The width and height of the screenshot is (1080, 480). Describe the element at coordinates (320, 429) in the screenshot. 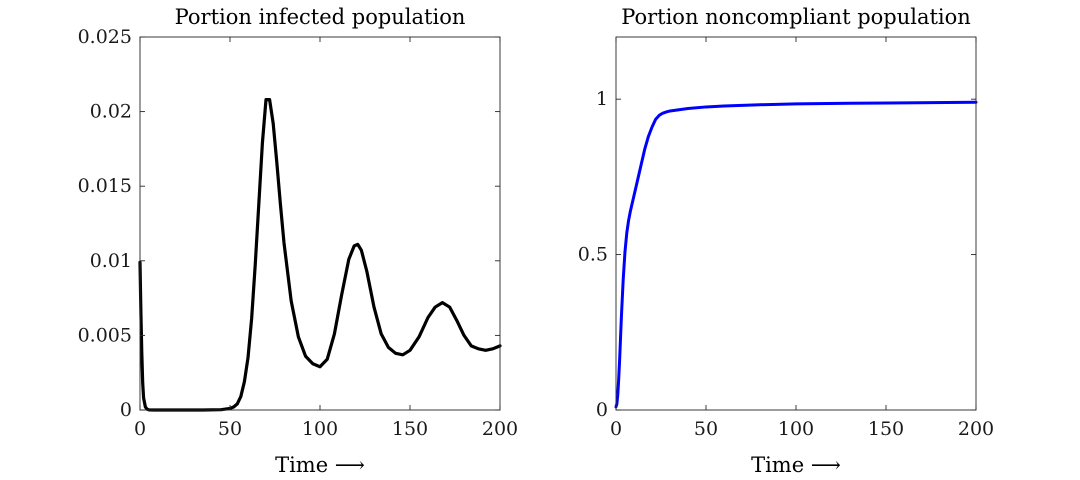

I see `infected-x-tick-label-2: 100` at that location.